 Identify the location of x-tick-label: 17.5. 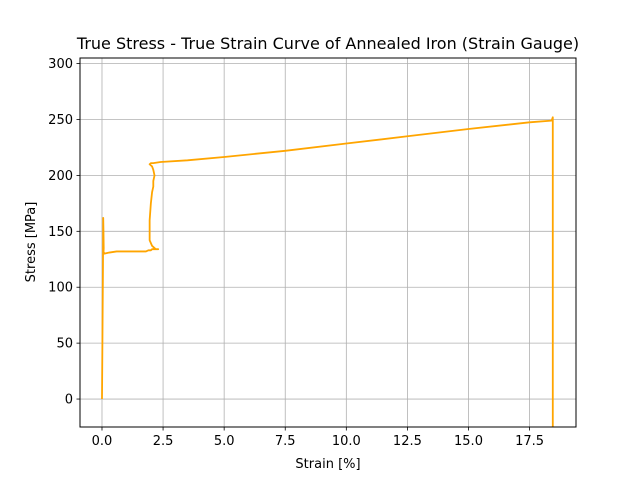
(529, 441).